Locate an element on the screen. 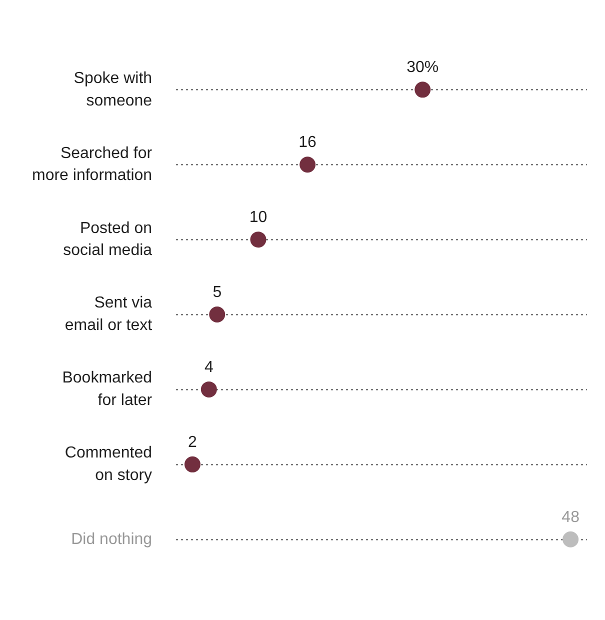 The image size is (605, 620). y-tick-label: Posted on social media is located at coordinates (107, 240).